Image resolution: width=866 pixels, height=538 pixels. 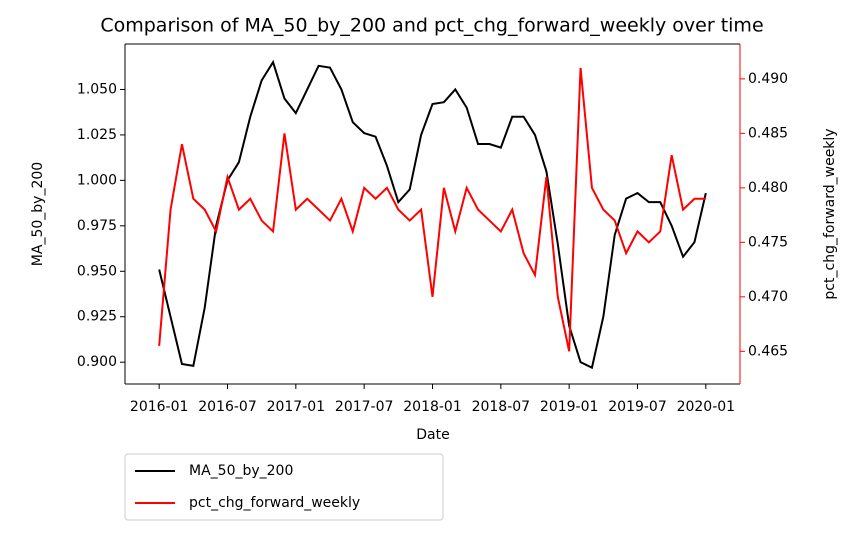 What do you see at coordinates (97, 180) in the screenshot?
I see `y-tick-label: 1.000` at bounding box center [97, 180].